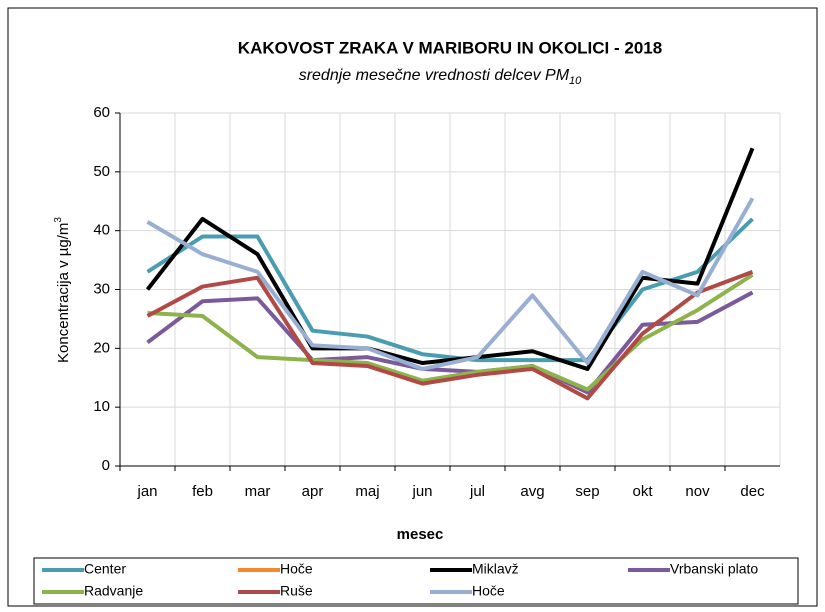 This screenshot has width=825, height=612. Describe the element at coordinates (697, 491) in the screenshot. I see `x-tick-label: nov` at that location.